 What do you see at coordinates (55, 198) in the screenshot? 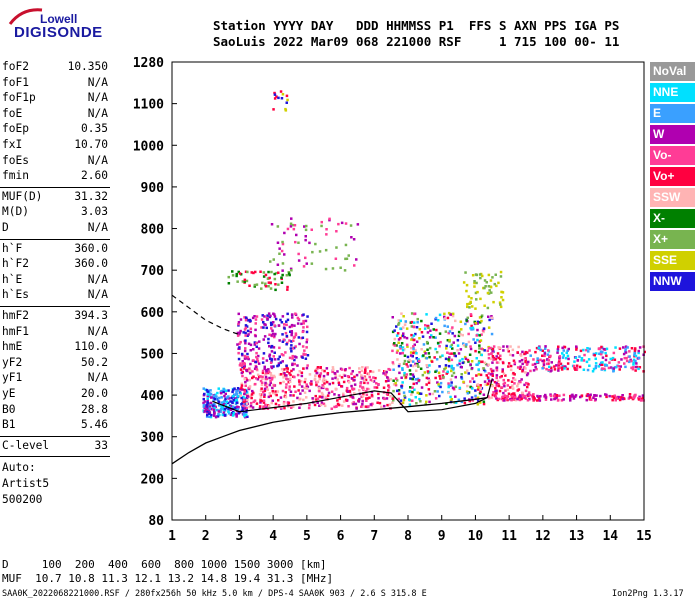
I see `param-row: MUF(D) 31.32` at bounding box center [55, 198].